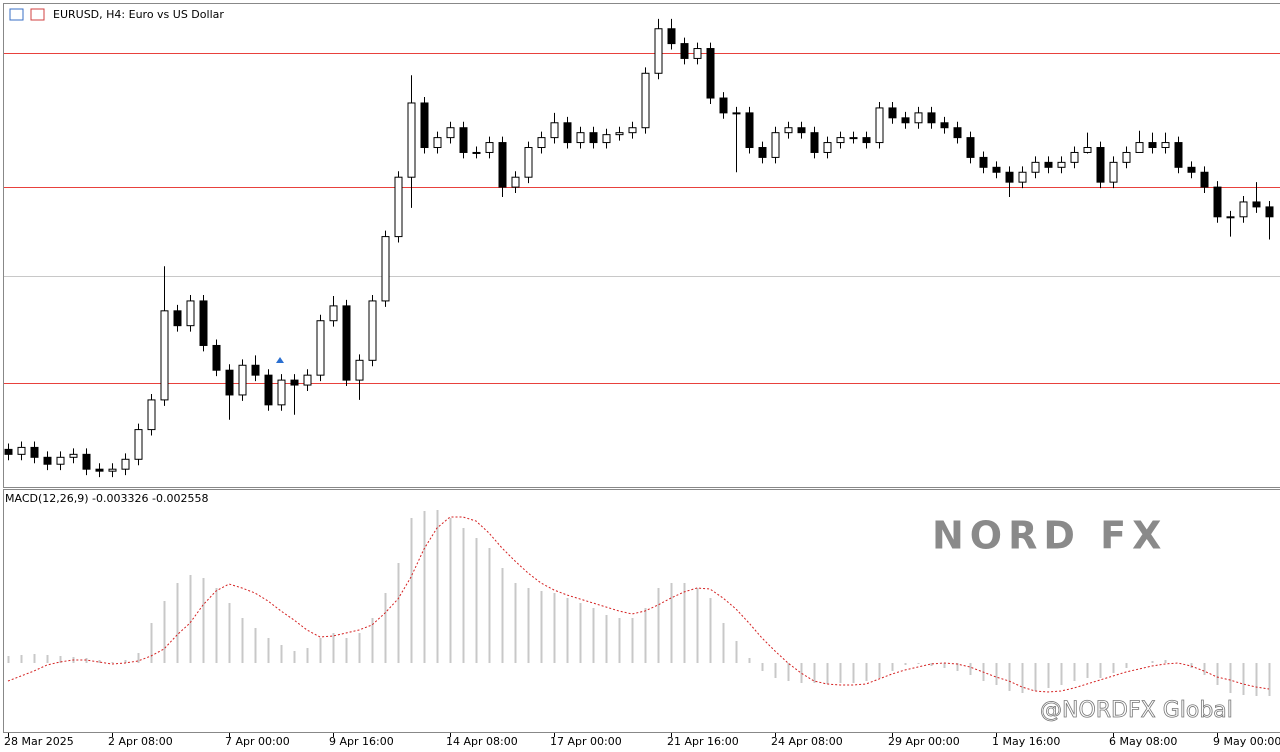  What do you see at coordinates (1049, 536) in the screenshot?
I see `watermark: NORD FX` at bounding box center [1049, 536].